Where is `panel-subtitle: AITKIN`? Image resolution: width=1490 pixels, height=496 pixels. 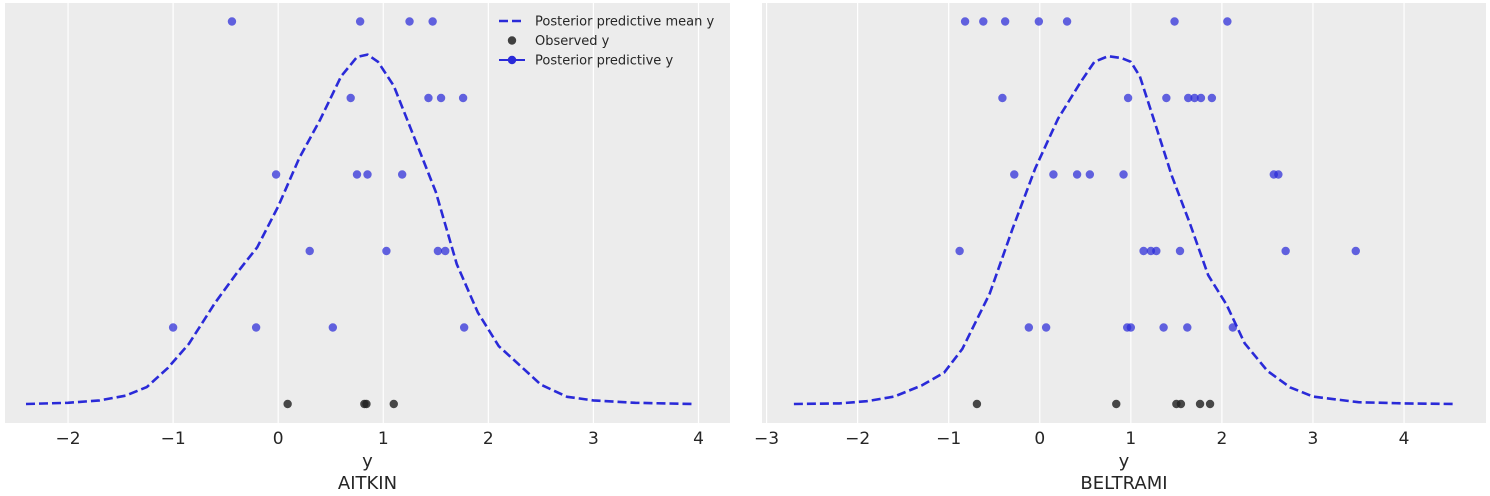 panel-subtitle: AITKIN is located at coordinates (367, 483).